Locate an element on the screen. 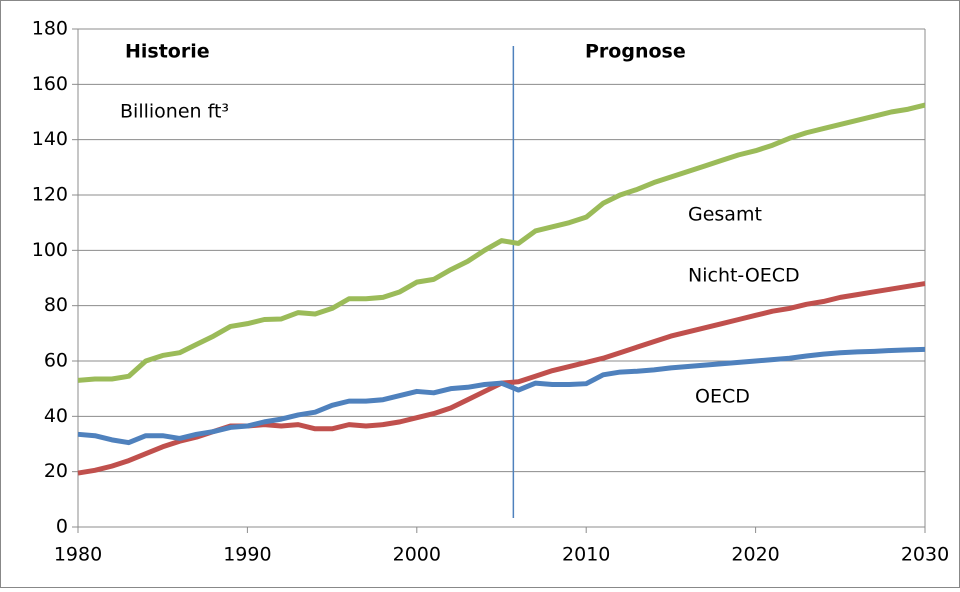 The image size is (960, 592). y-tick-label: 120 is located at coordinates (50, 195).